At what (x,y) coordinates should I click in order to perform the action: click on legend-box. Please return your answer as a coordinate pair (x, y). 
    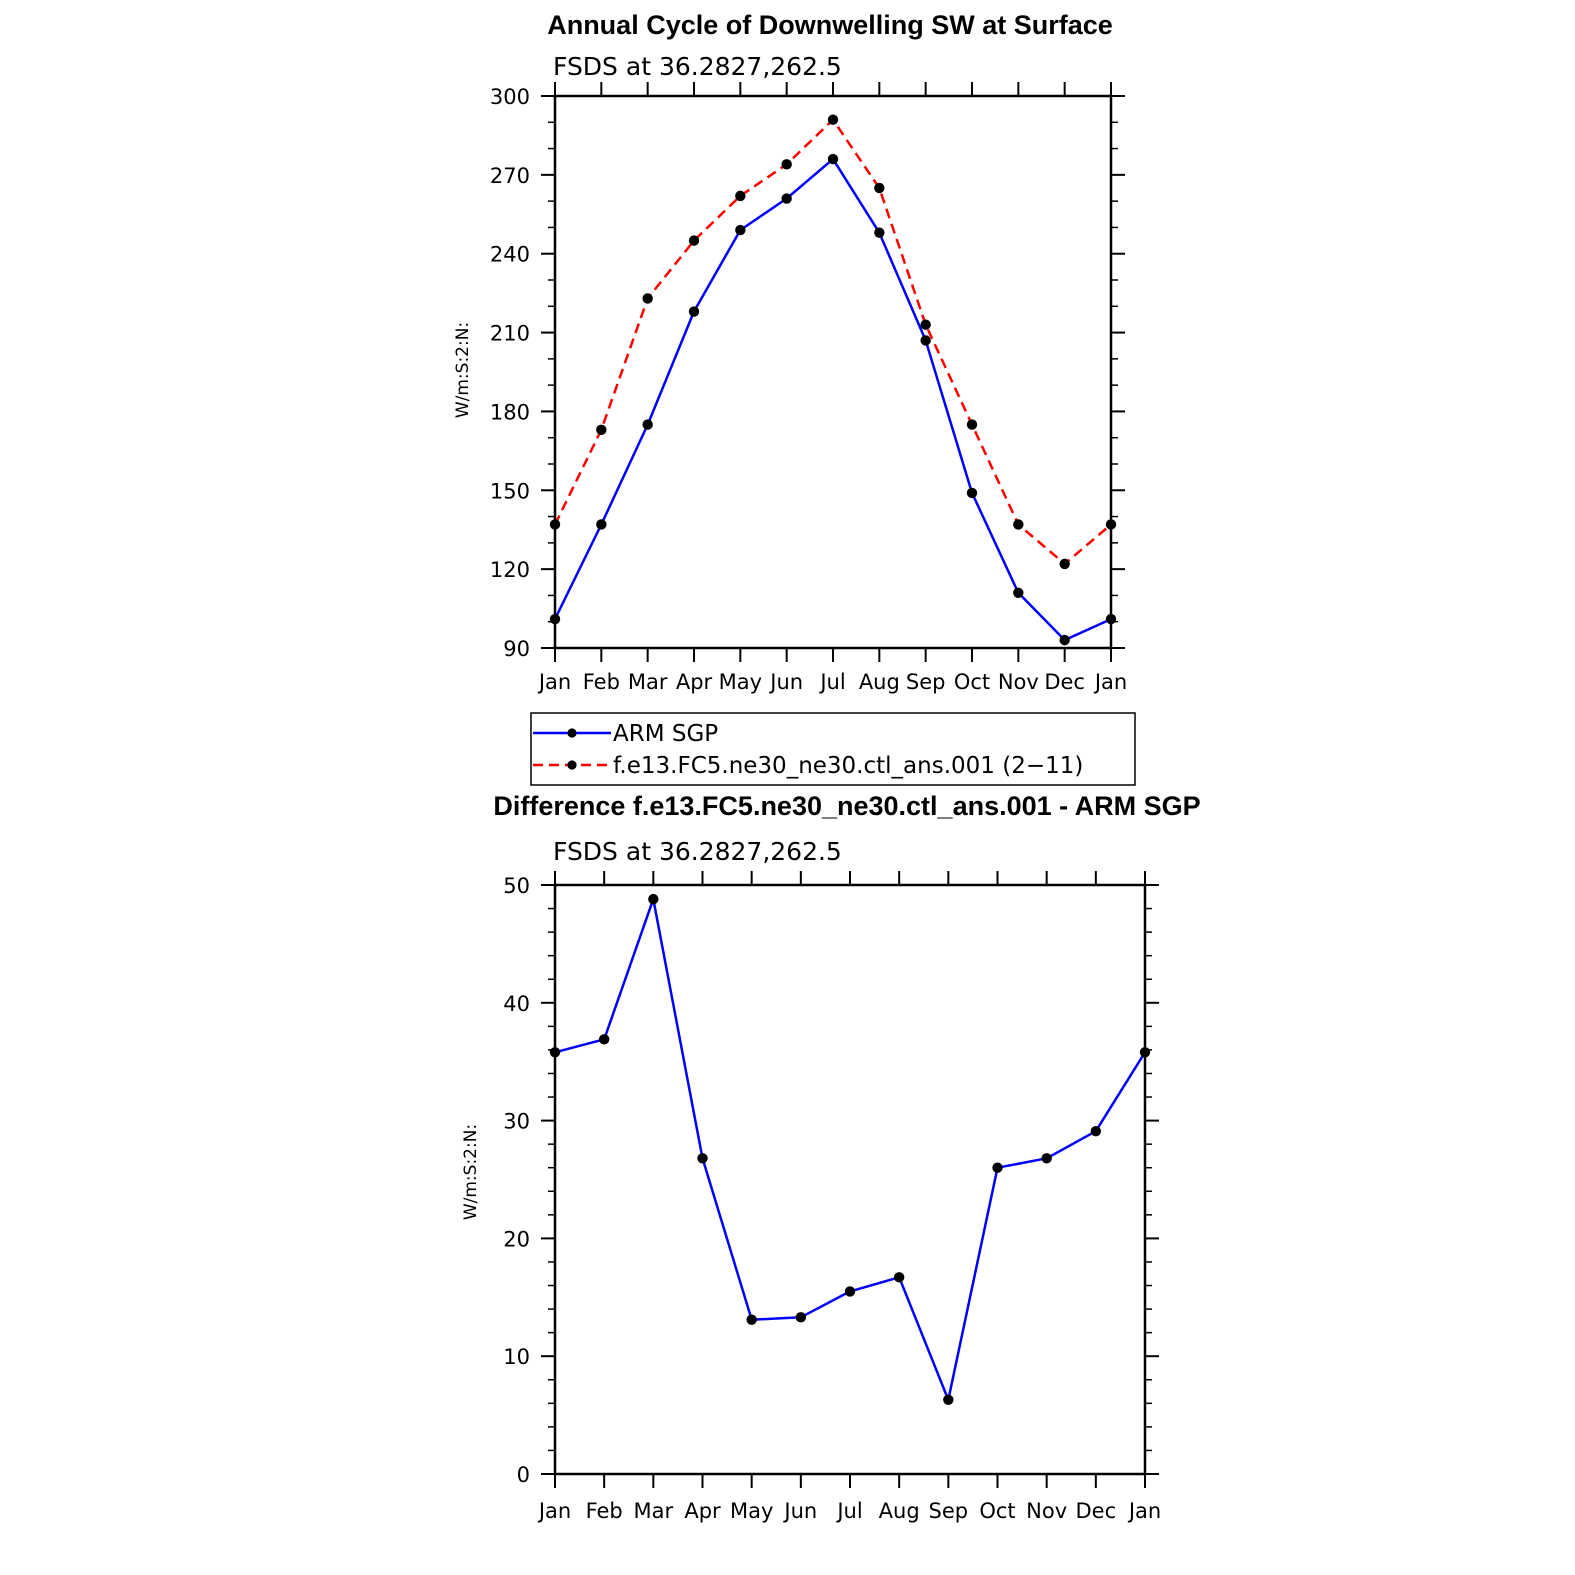
    Looking at the image, I should click on (833, 749).